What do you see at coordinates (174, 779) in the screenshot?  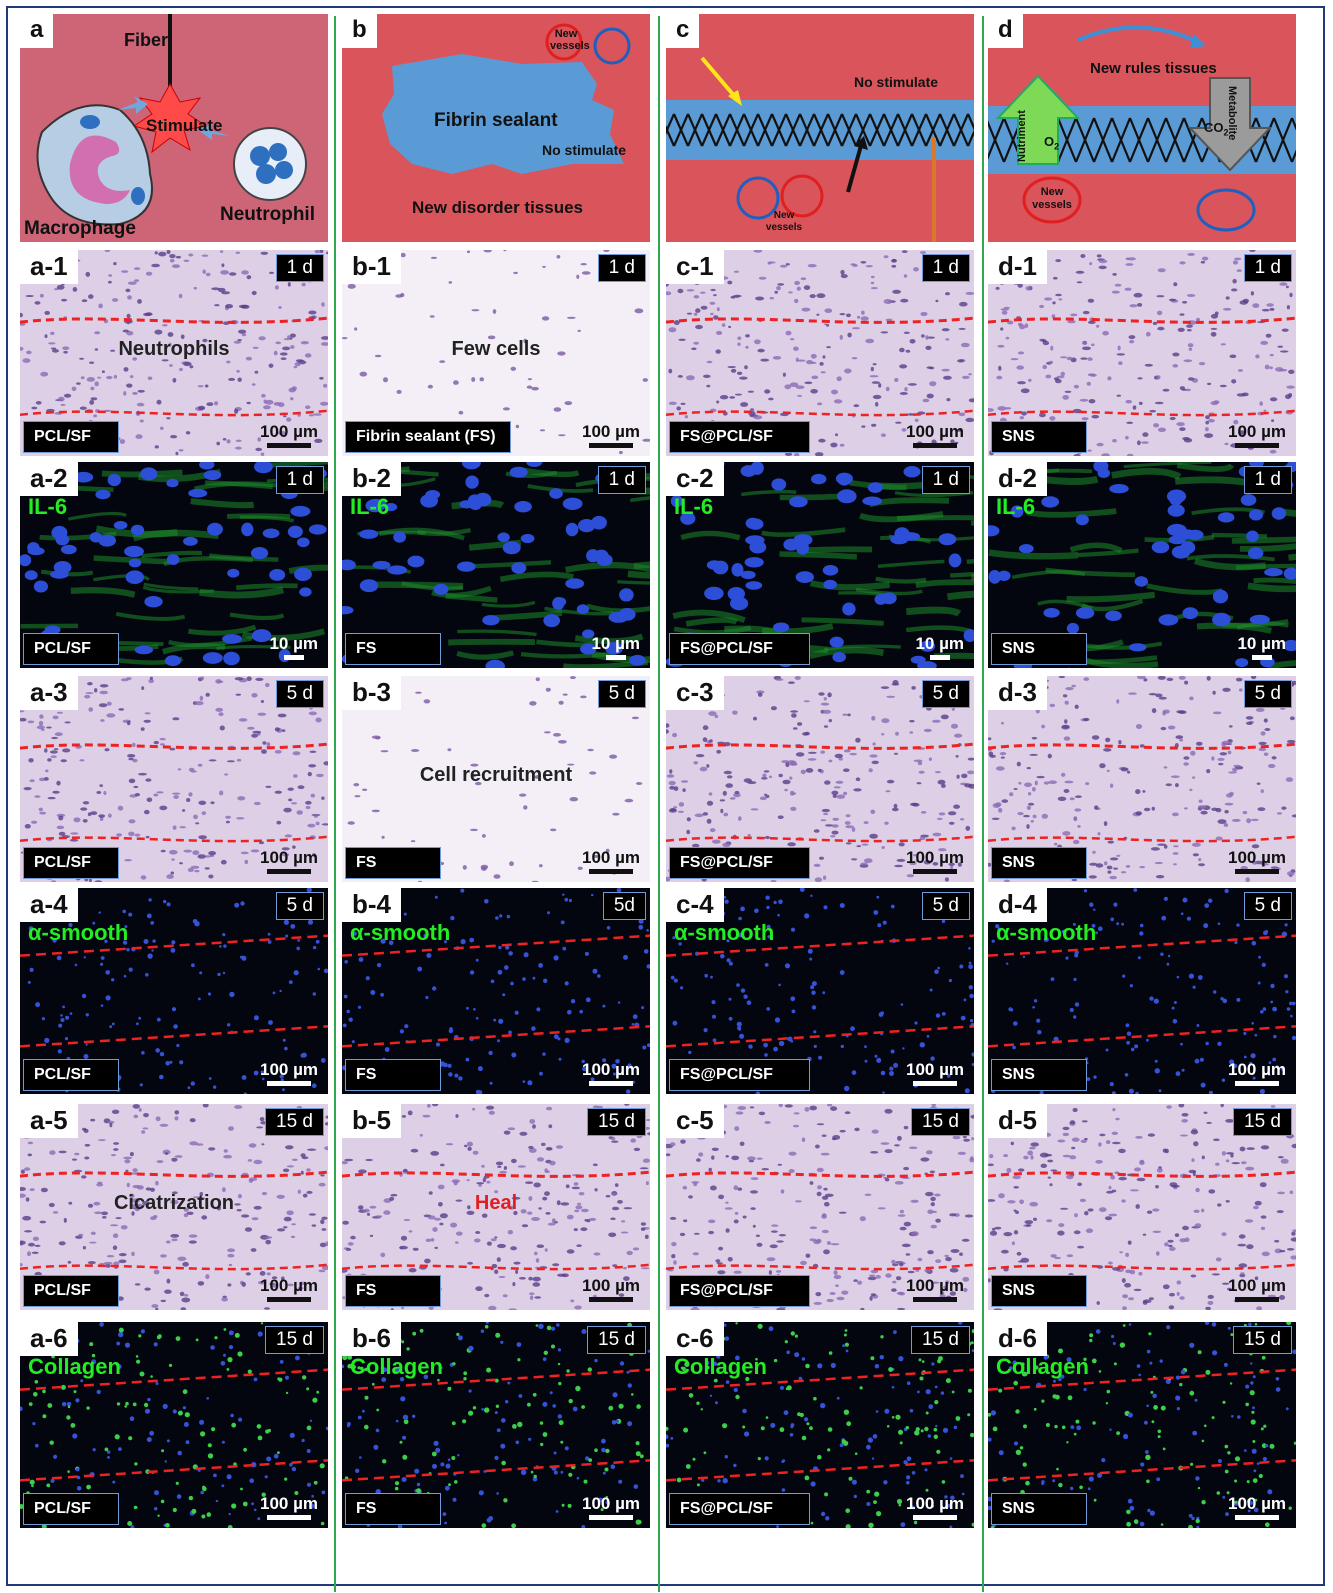 I see `panel-a-3: a-3 5 d PCL/SF 100 µm` at bounding box center [174, 779].